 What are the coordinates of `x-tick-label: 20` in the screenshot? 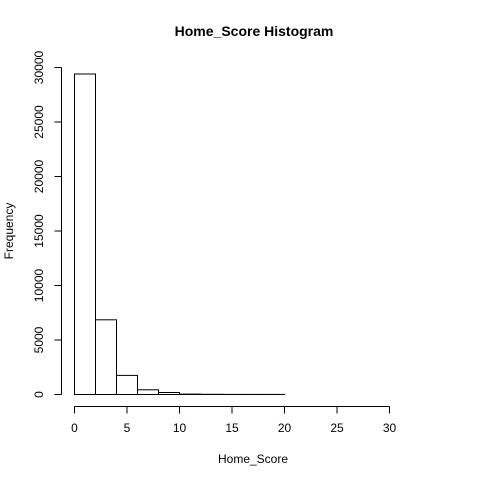 It's located at (285, 428).